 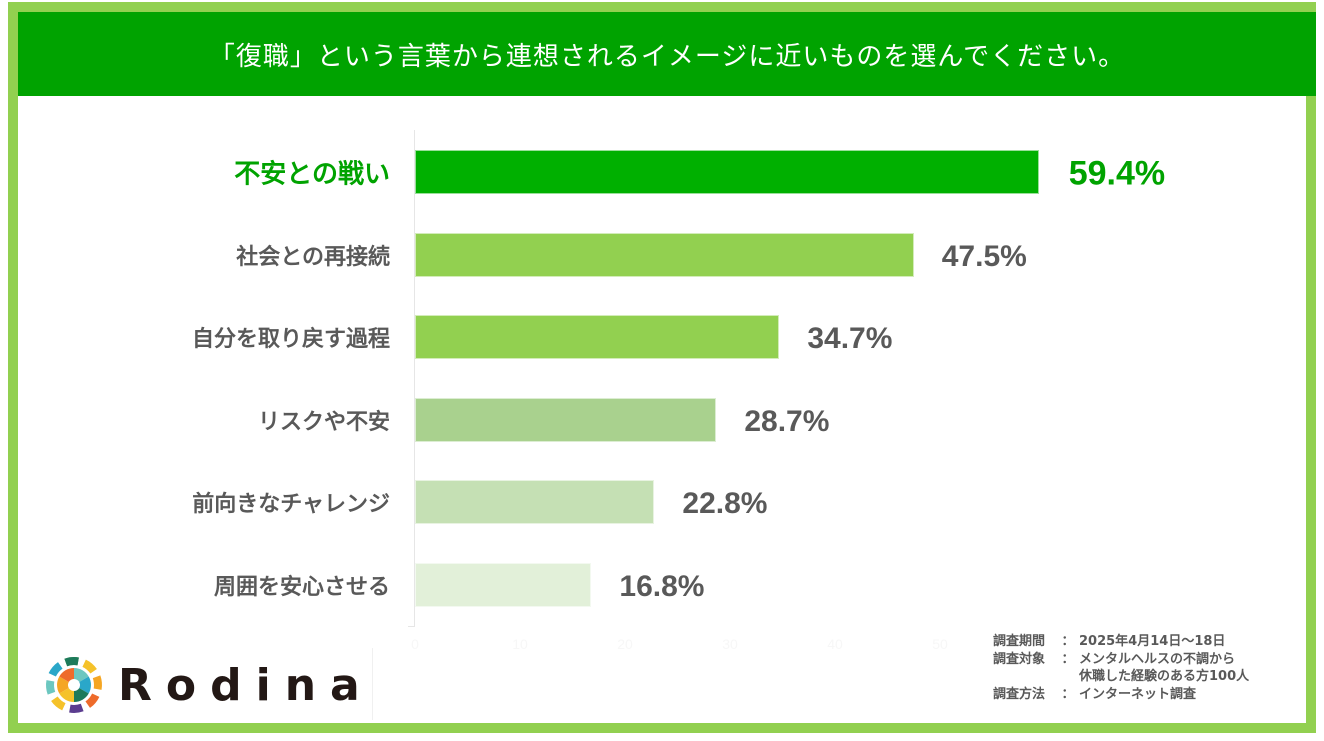 I want to click on x-tick-label: 10, so click(x=520, y=644).